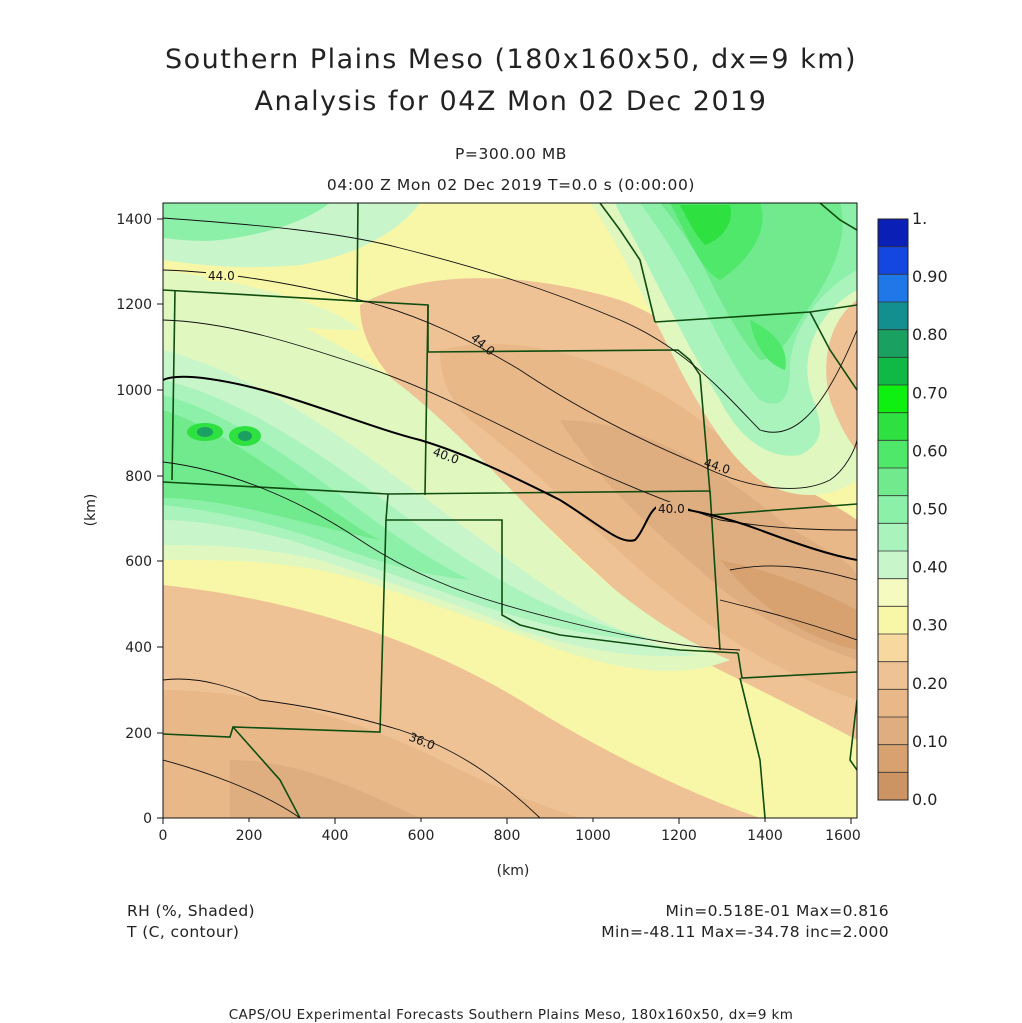  I want to click on colorbar-label: 0.70, so click(930, 392).